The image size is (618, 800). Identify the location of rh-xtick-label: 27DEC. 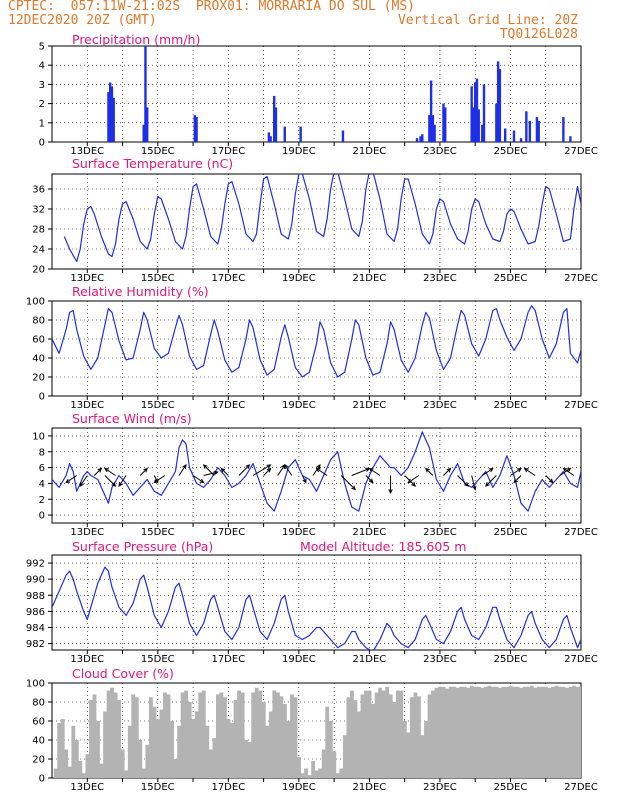
(581, 405).